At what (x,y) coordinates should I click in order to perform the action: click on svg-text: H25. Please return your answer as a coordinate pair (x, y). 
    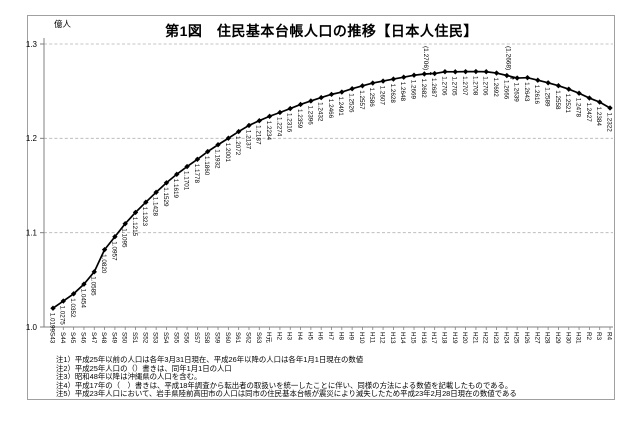
    Looking at the image, I should click on (516, 338).